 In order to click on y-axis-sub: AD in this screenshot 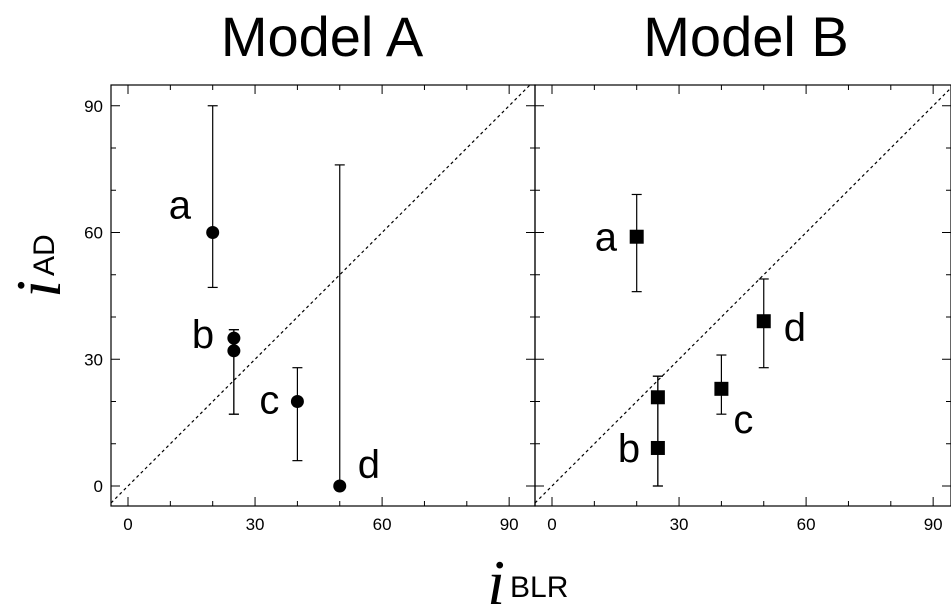, I will do `click(44, 255)`.